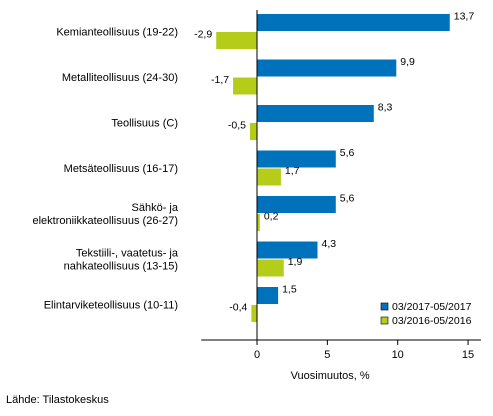 The width and height of the screenshot is (493, 416). I want to click on data-label: 13,7, so click(464, 17).